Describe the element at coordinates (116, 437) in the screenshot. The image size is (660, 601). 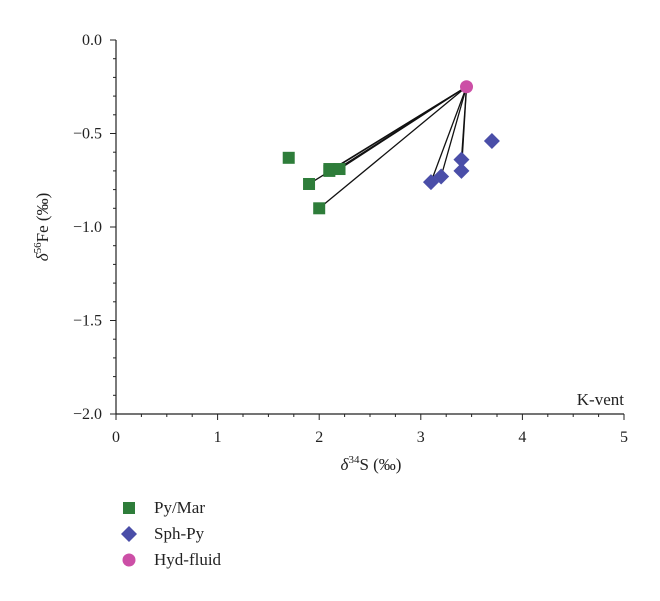
I see `x-tick-label: 0` at that location.